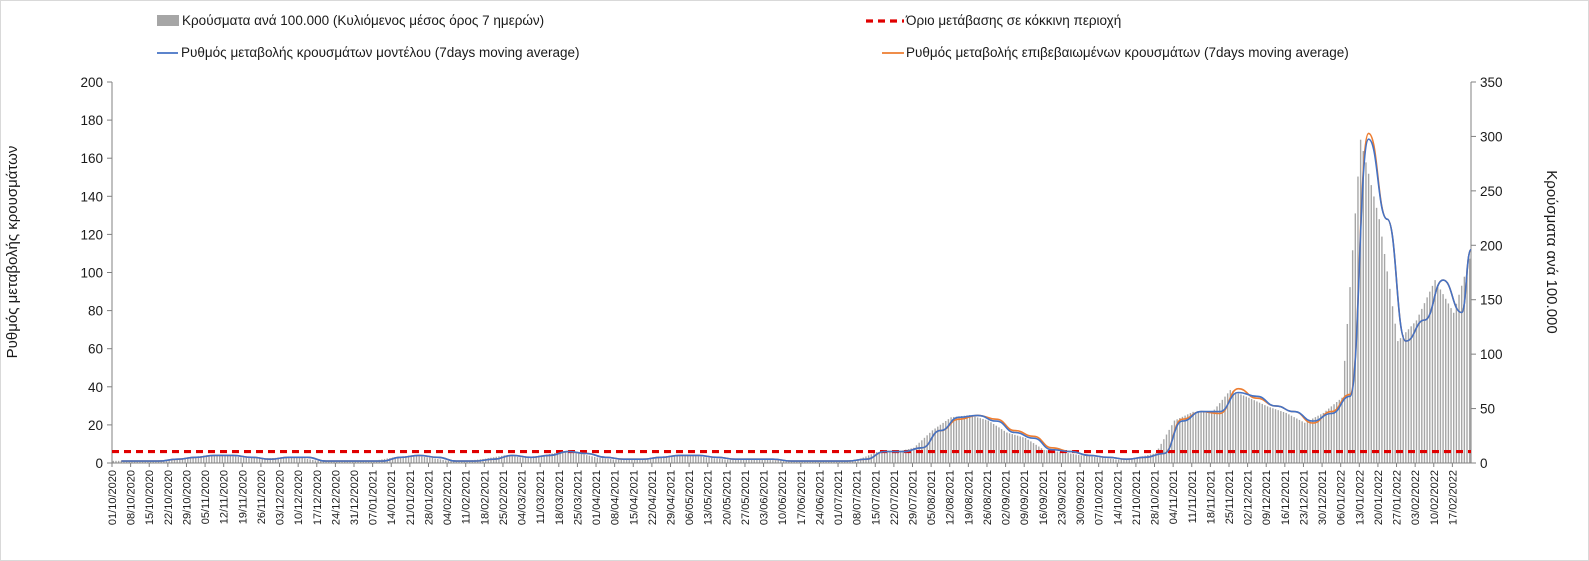  What do you see at coordinates (1174, 497) in the screenshot?
I see `x-tick-label: 04/11/2021` at bounding box center [1174, 497].